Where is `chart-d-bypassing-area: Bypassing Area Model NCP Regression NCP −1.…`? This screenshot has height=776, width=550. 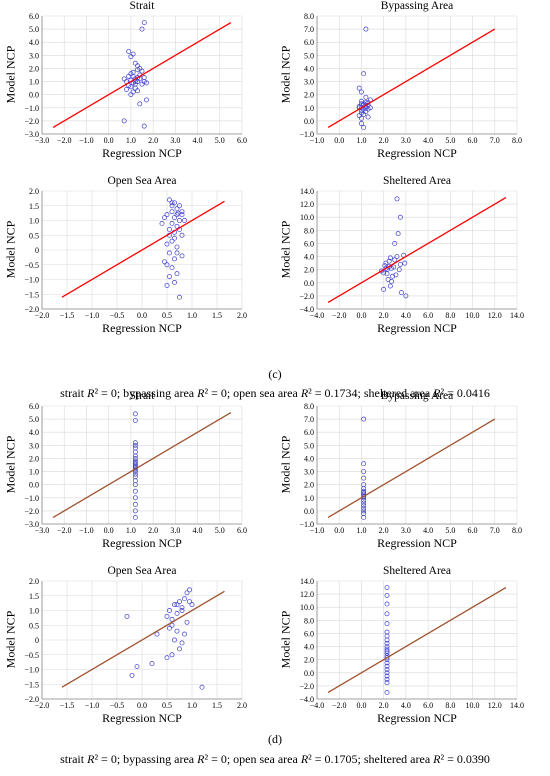
chart-d-bypassing-area: Bypassing Area Model NCP Regression NCP −1.… is located at coordinates (412, 477).